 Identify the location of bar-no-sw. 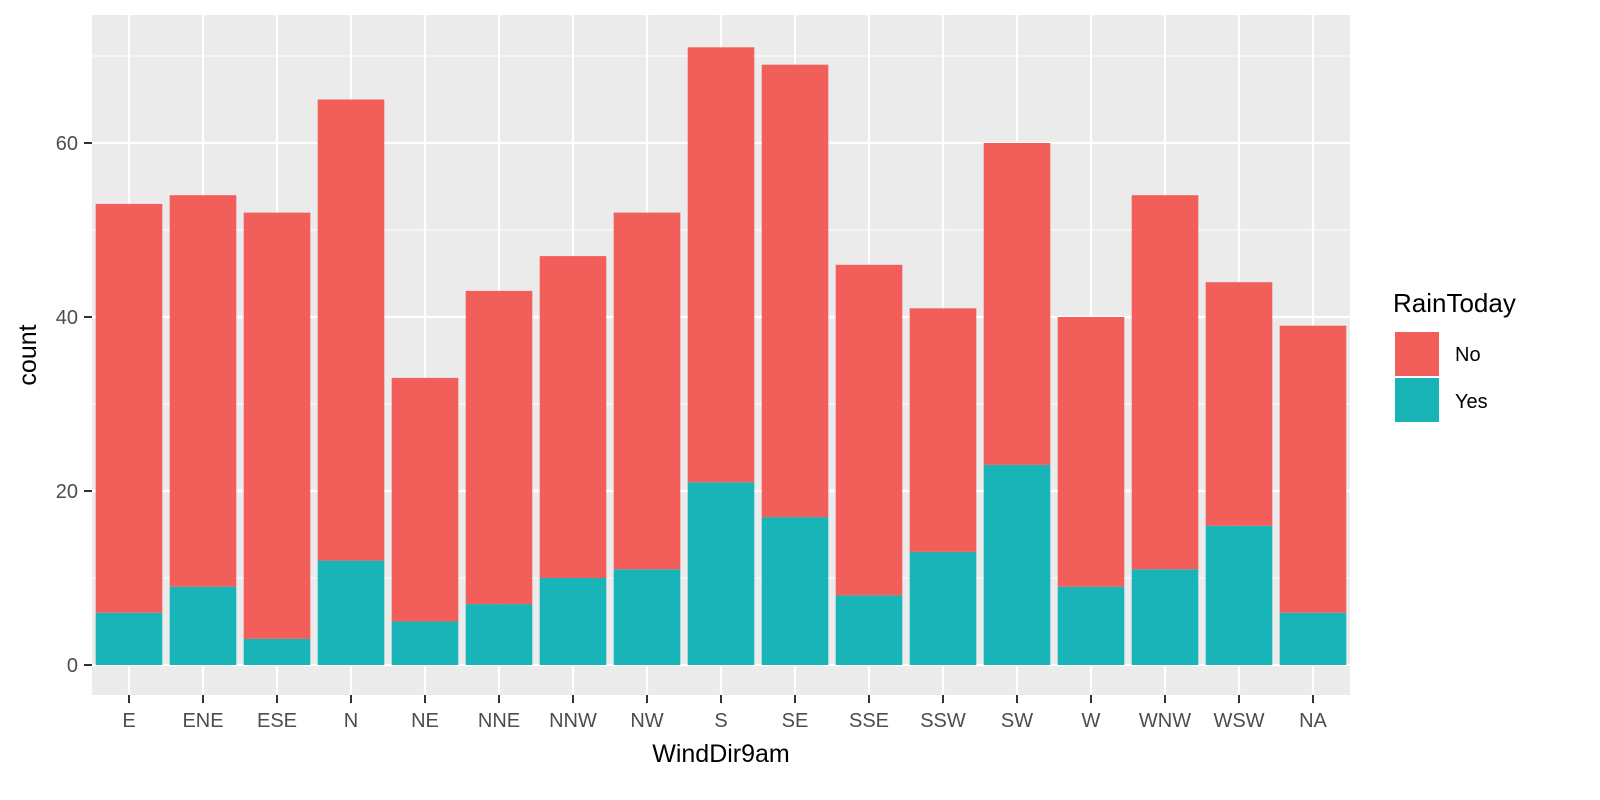
(1017, 304).